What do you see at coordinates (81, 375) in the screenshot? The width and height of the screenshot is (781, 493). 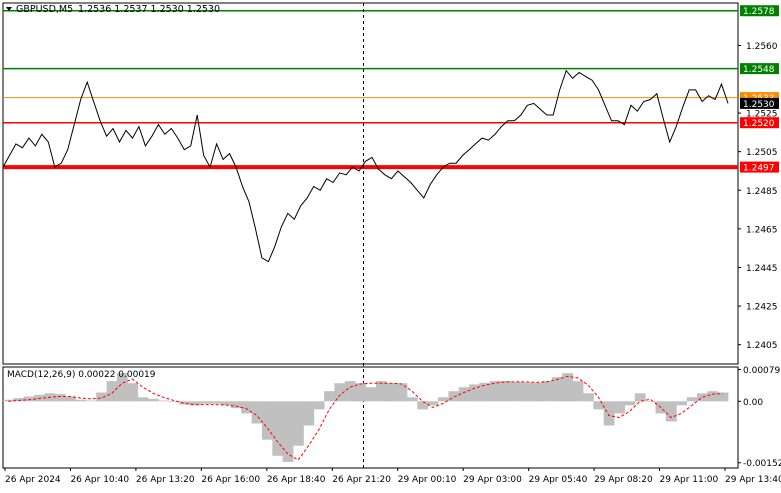 I see `macd-title: MACD(12,26,9) 0.00022 0.00019` at bounding box center [81, 375].